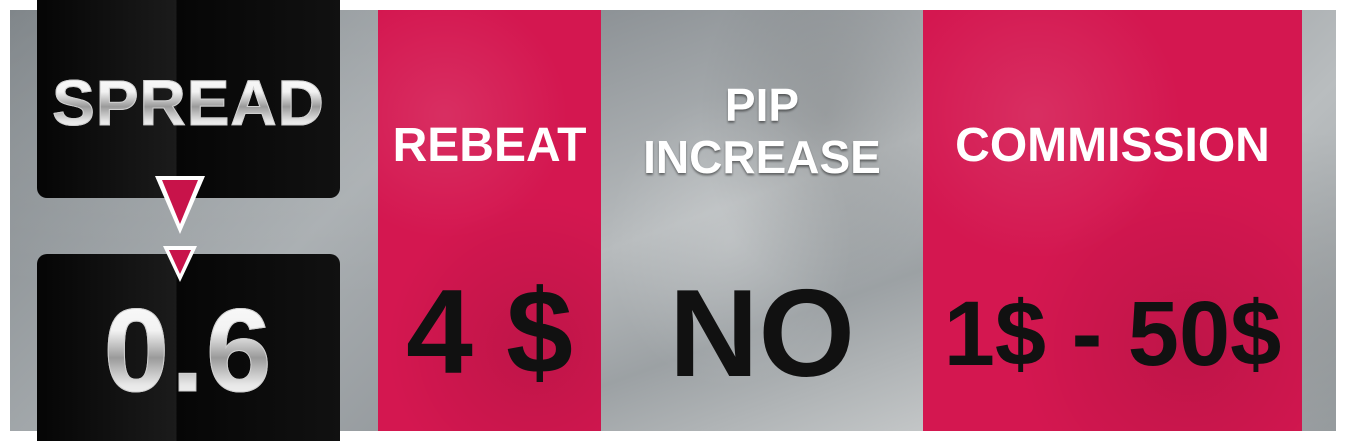 This screenshot has height=441, width=1349. I want to click on spread-value-box: 0.6, so click(188, 347).